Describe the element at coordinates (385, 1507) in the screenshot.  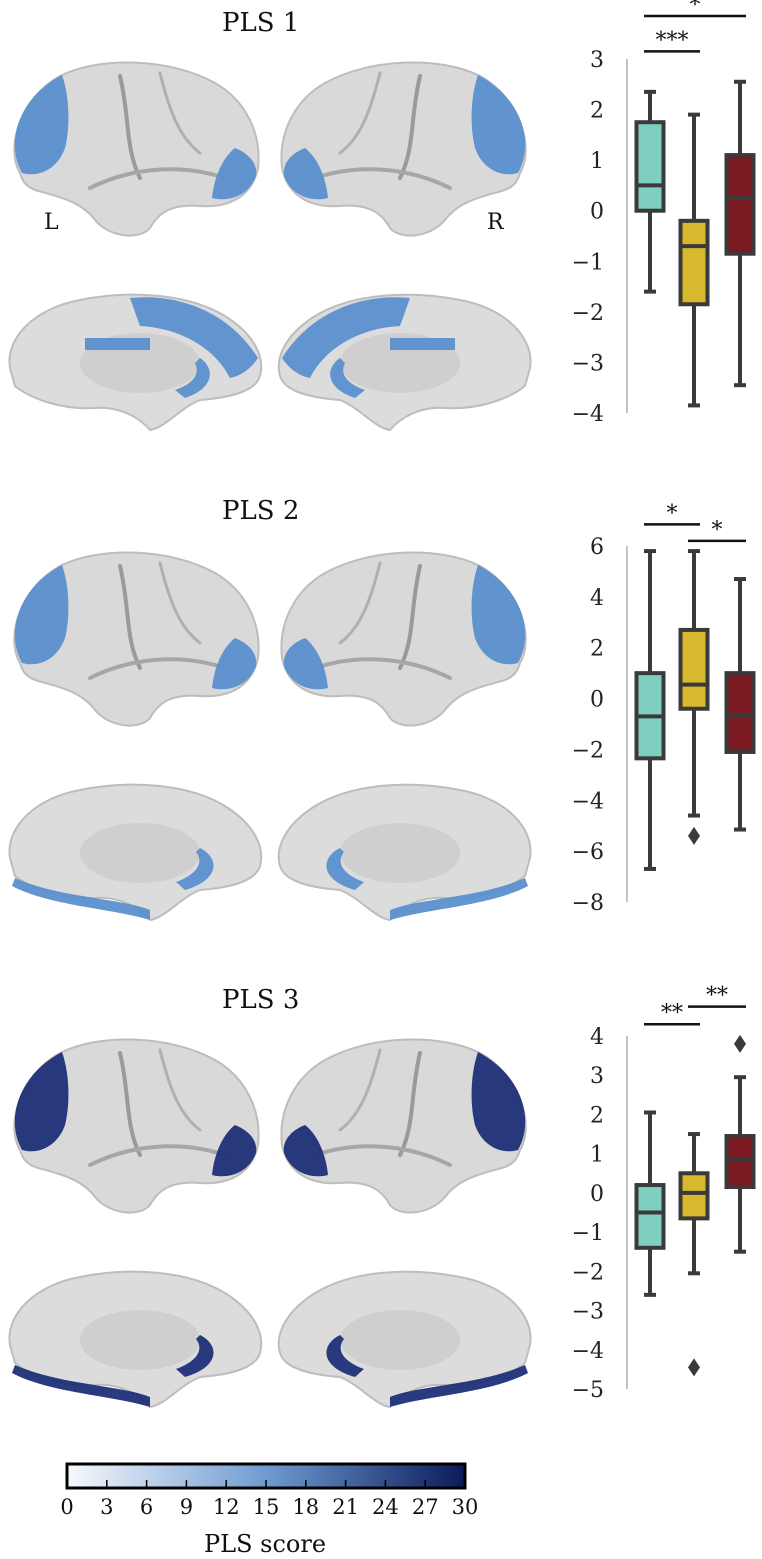
I see `colorbar-tick-label: 24` at that location.